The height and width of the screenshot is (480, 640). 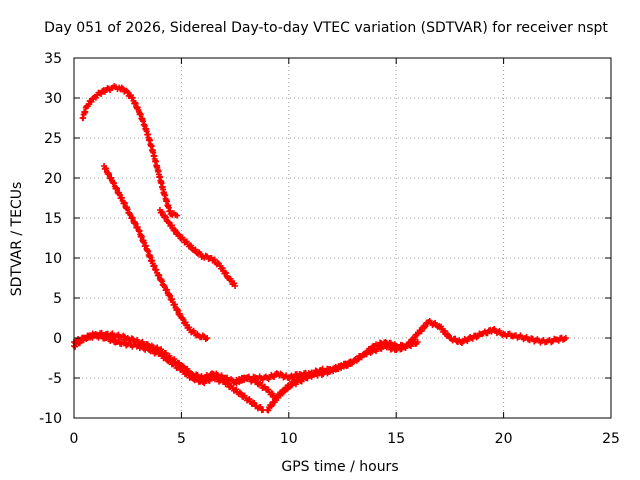 What do you see at coordinates (53, 59) in the screenshot?
I see `y-tick-label: 35` at bounding box center [53, 59].